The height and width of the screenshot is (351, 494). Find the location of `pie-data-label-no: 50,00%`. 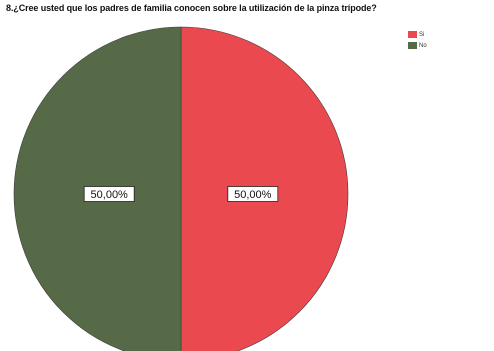

pie-data-label-no: 50,00% is located at coordinates (109, 194).